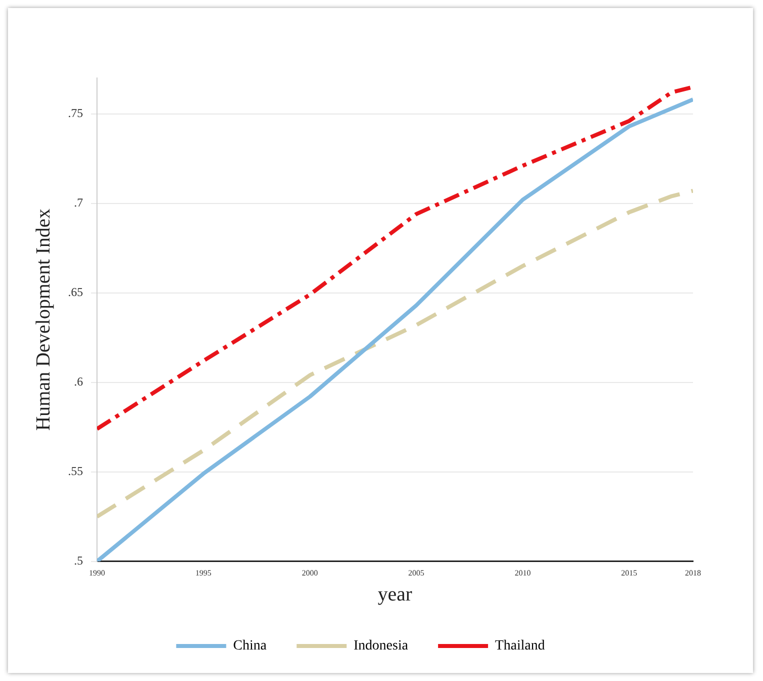 The width and height of the screenshot is (763, 681). What do you see at coordinates (629, 573) in the screenshot?
I see `x-tick-label: 2015` at bounding box center [629, 573].